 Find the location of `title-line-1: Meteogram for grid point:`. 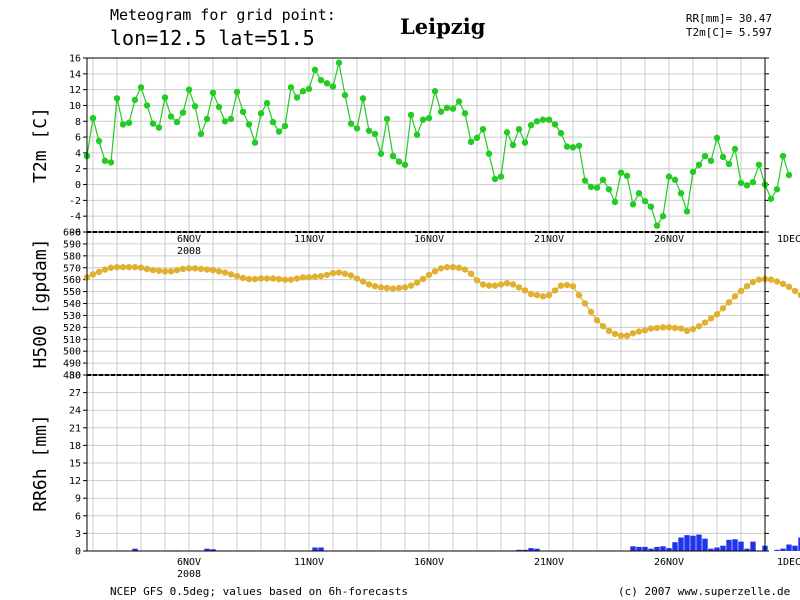

title-line-1: Meteogram for grid point: is located at coordinates (223, 15).